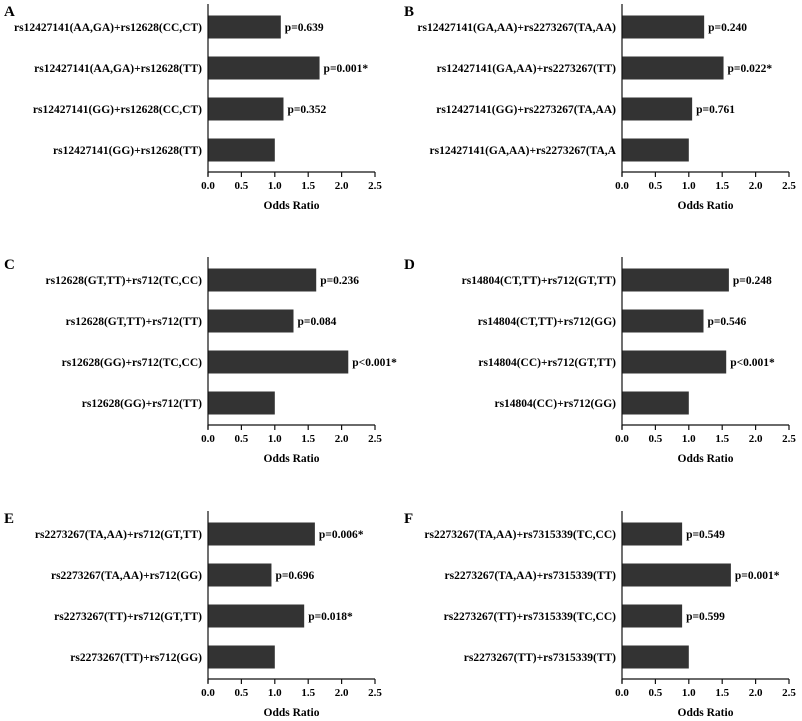  What do you see at coordinates (555, 404) in the screenshot?
I see `category-label-d-4: rs14804(CC)+rs712(GG)` at bounding box center [555, 404].